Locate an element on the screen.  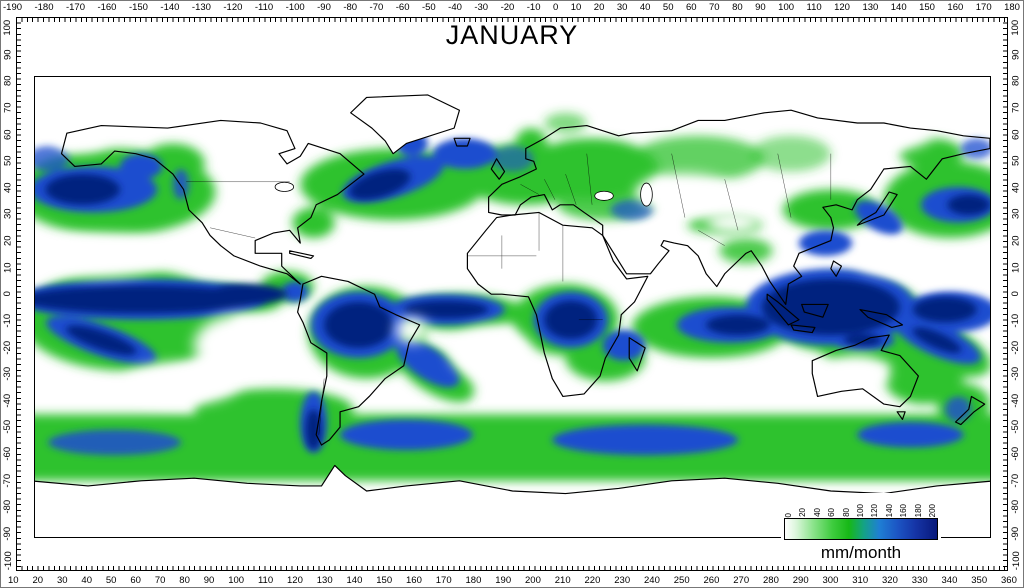
map-title: JANUARY is located at coordinates (512, 35).